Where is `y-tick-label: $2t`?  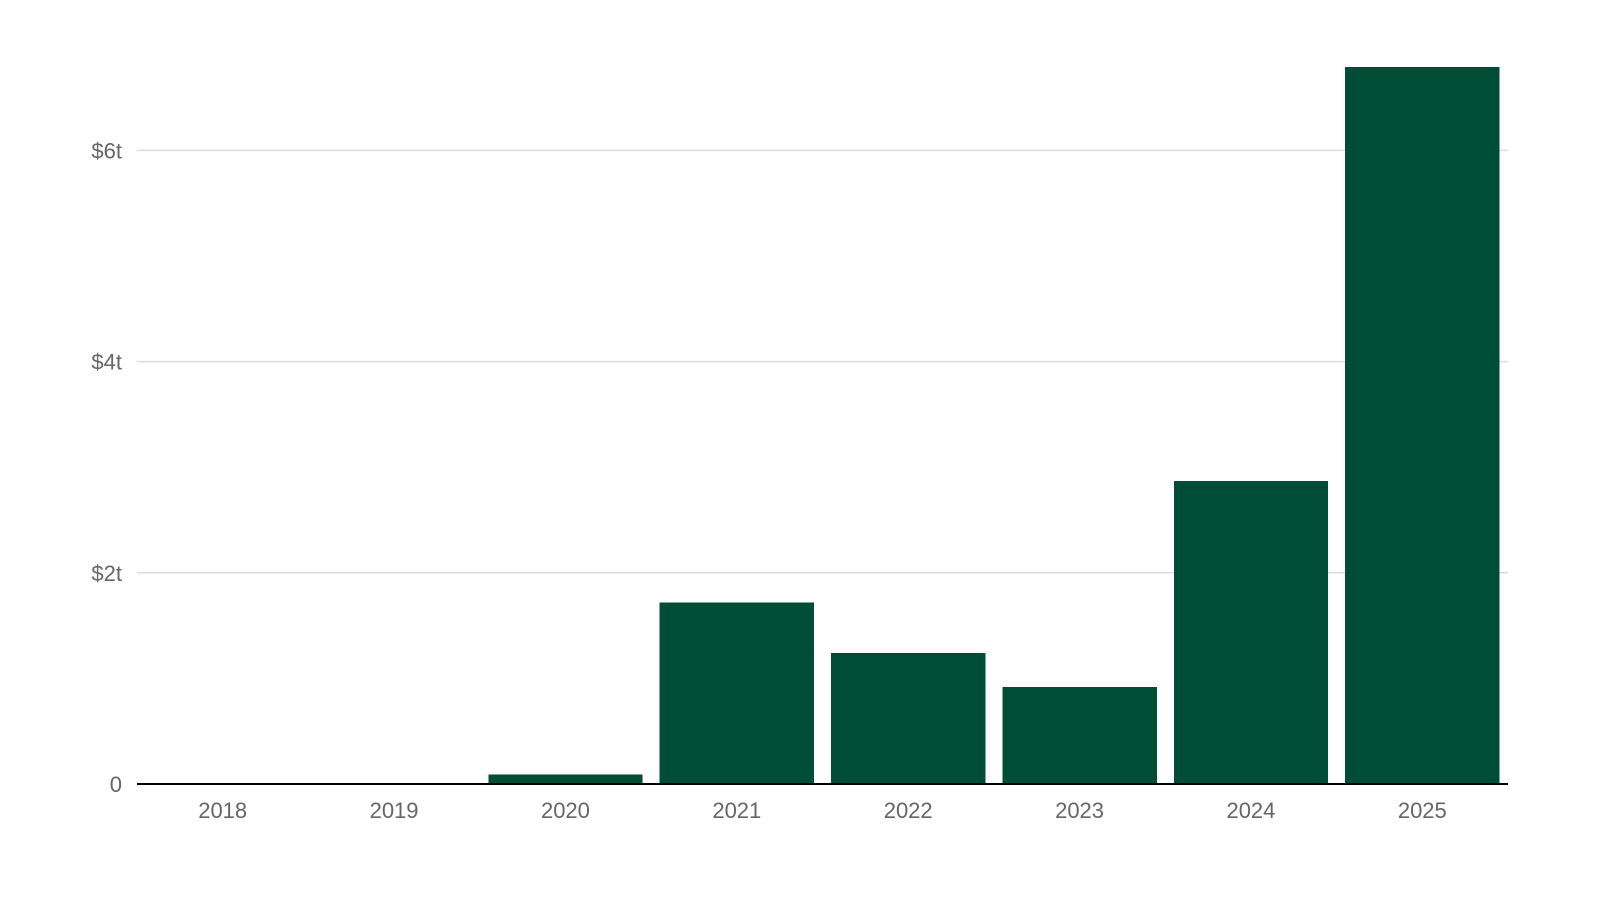
y-tick-label: $2t is located at coordinates (106, 573).